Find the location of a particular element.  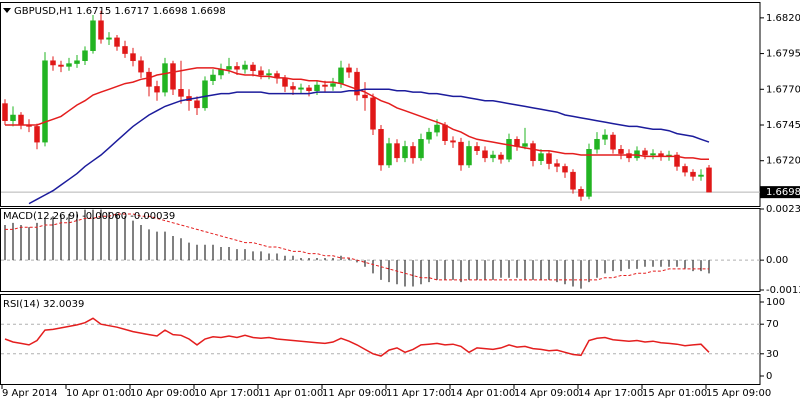

x-tick-label: 11 Apr 09:00 is located at coordinates (354, 393).